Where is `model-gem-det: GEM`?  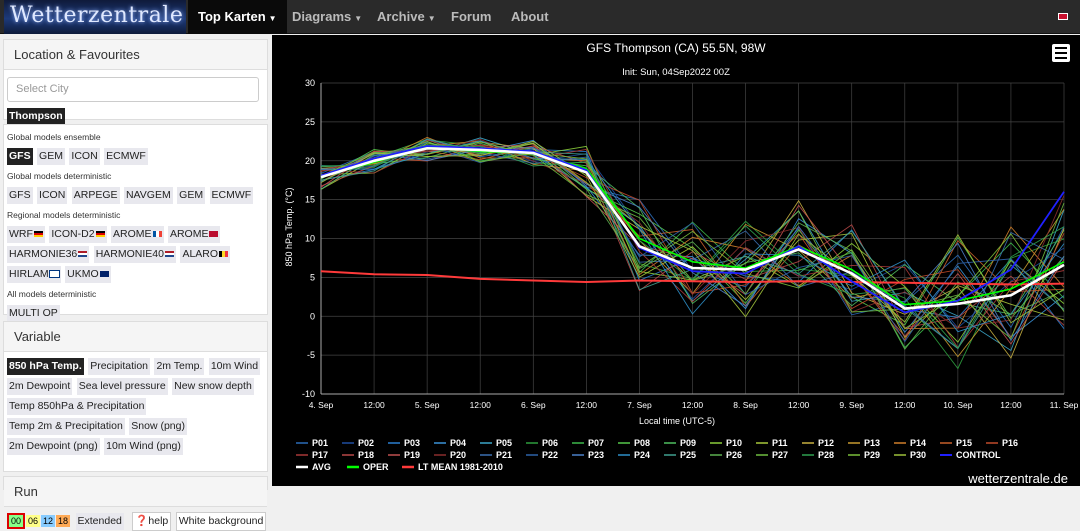 model-gem-det: GEM is located at coordinates (191, 195).